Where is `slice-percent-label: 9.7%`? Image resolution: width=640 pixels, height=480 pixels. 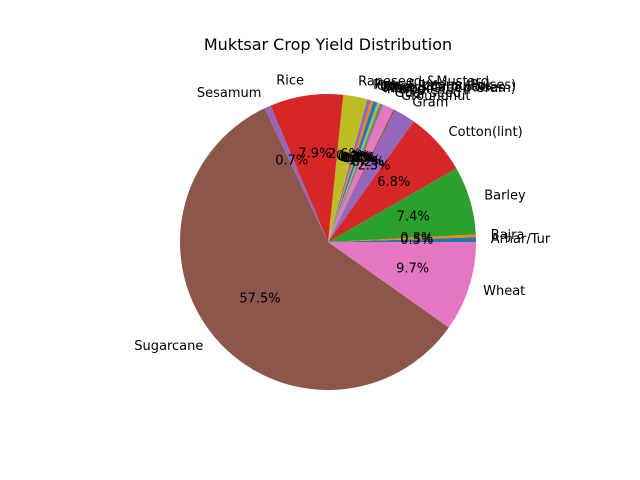 slice-percent-label: 9.7% is located at coordinates (412, 268).